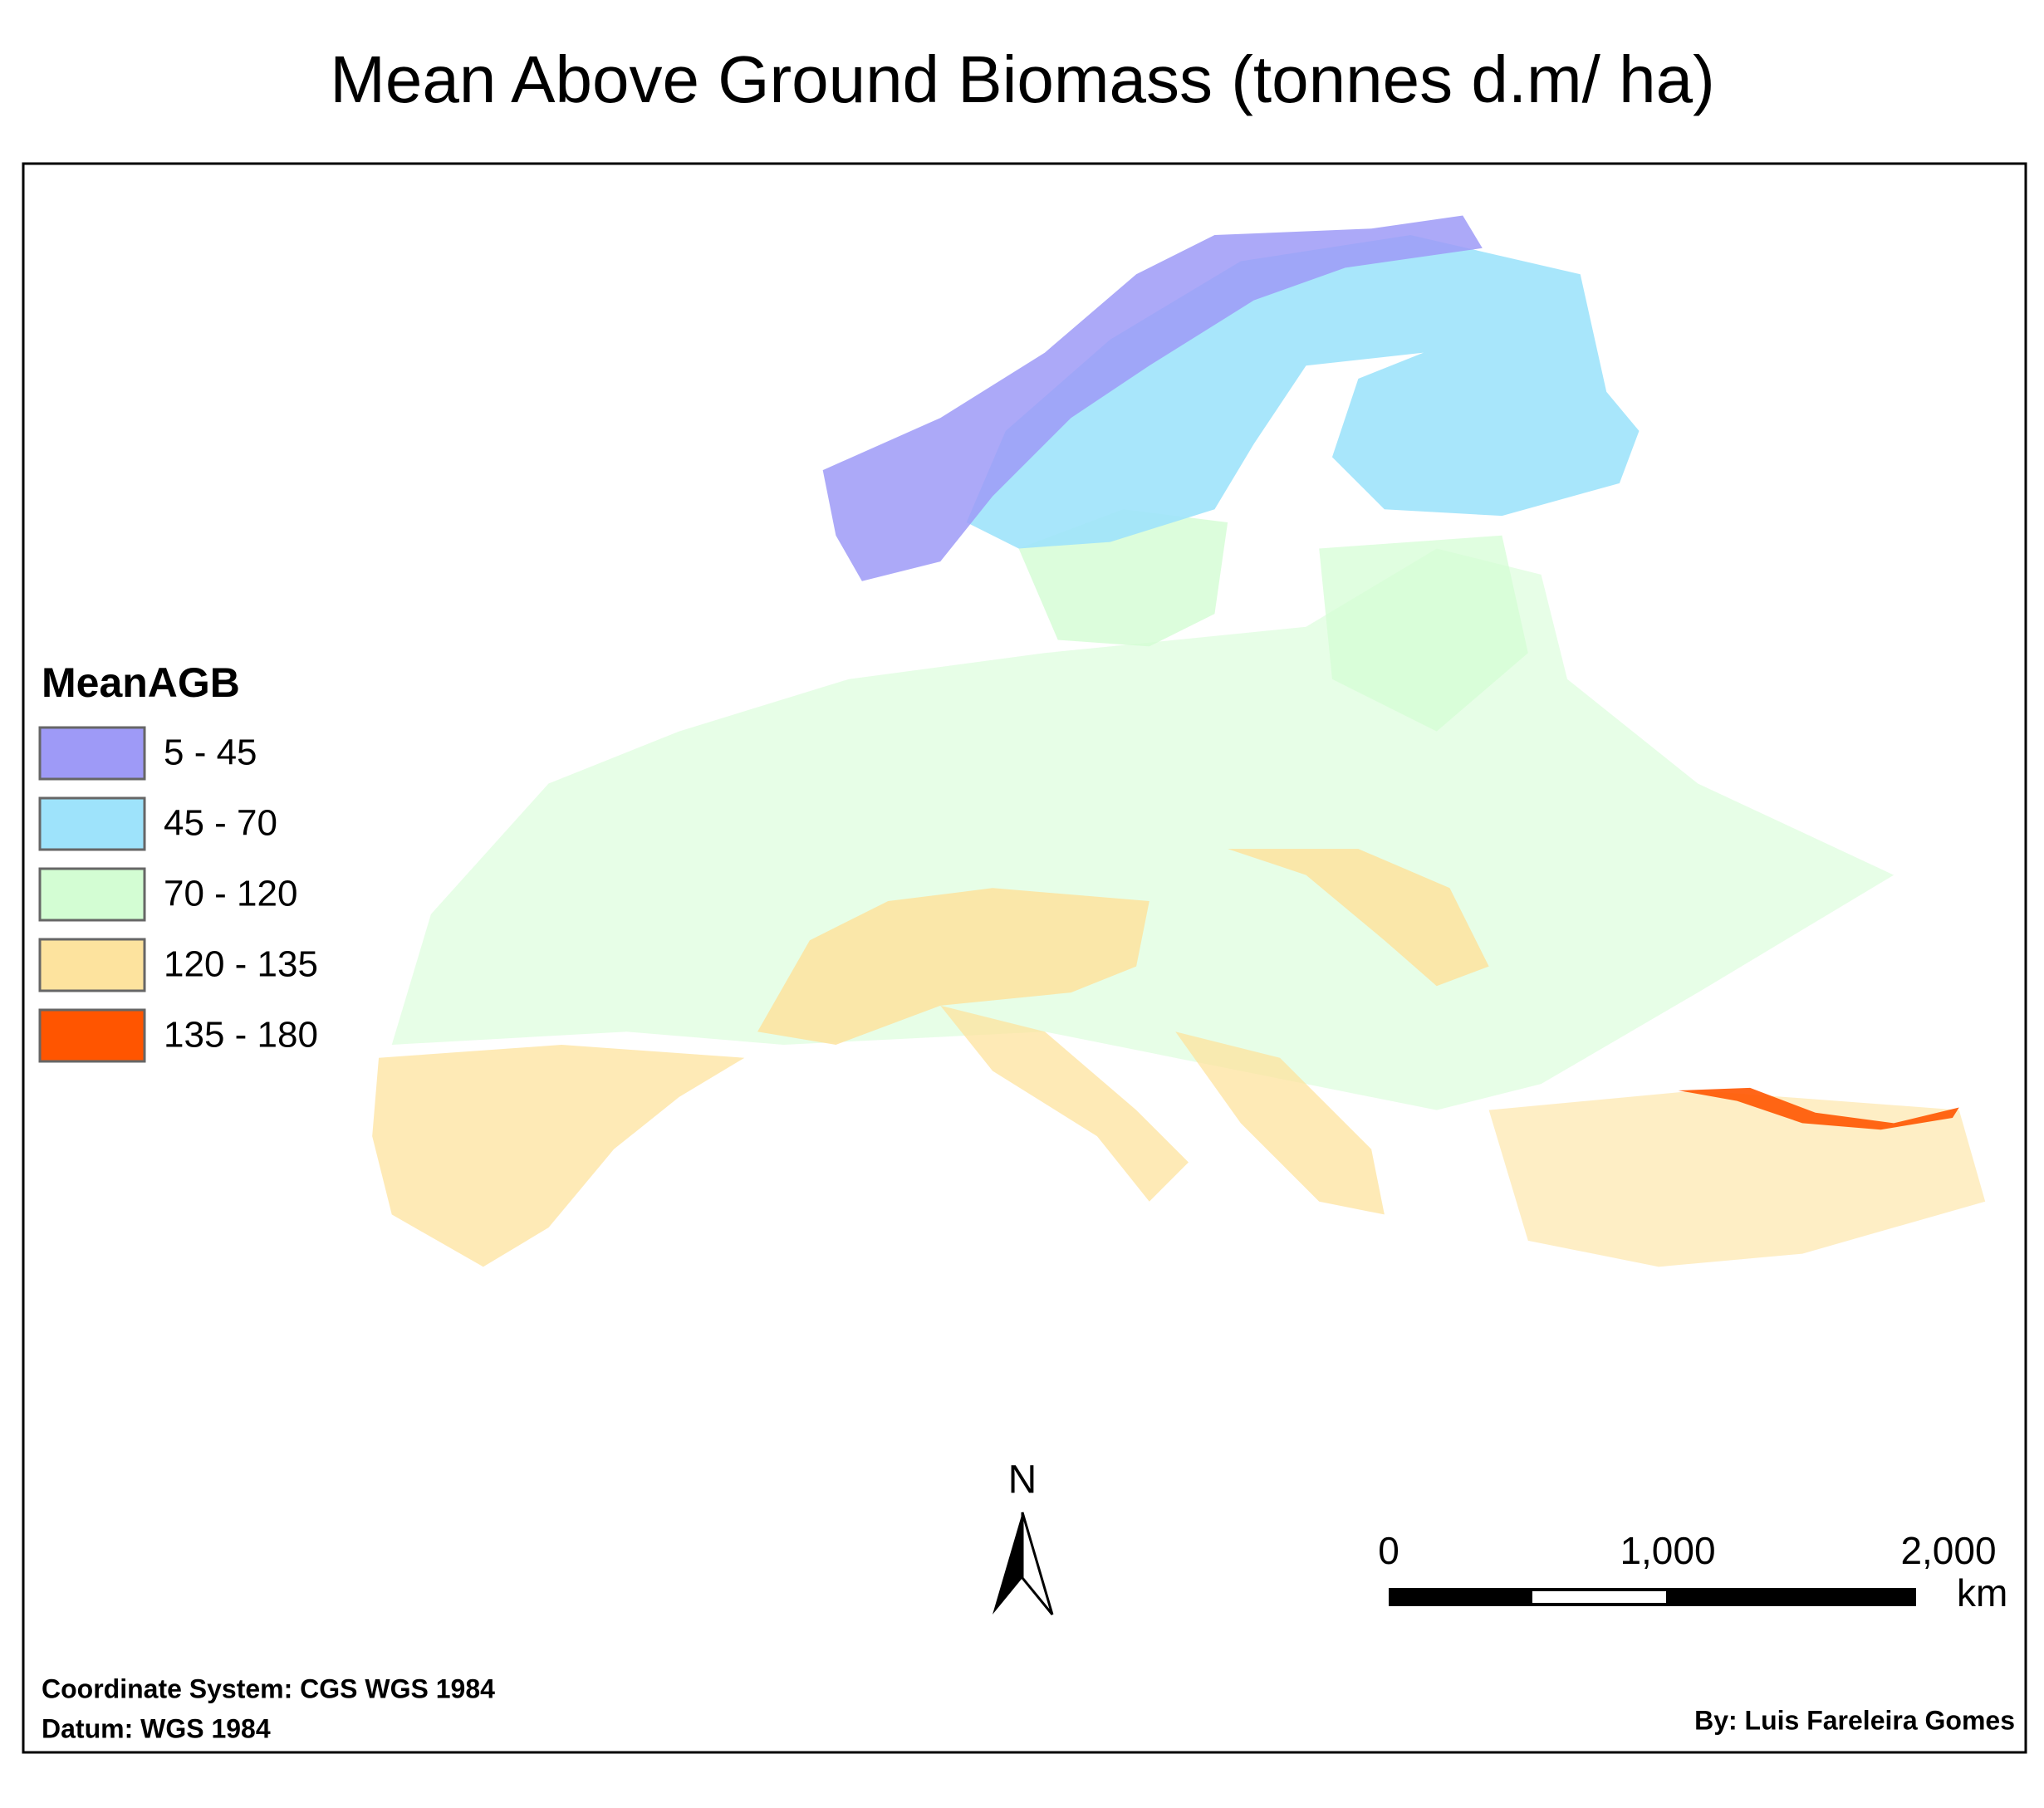 The width and height of the screenshot is (2044, 1808). Describe the element at coordinates (1358, 918) in the screenshot. I see `region-carpathians` at that location.